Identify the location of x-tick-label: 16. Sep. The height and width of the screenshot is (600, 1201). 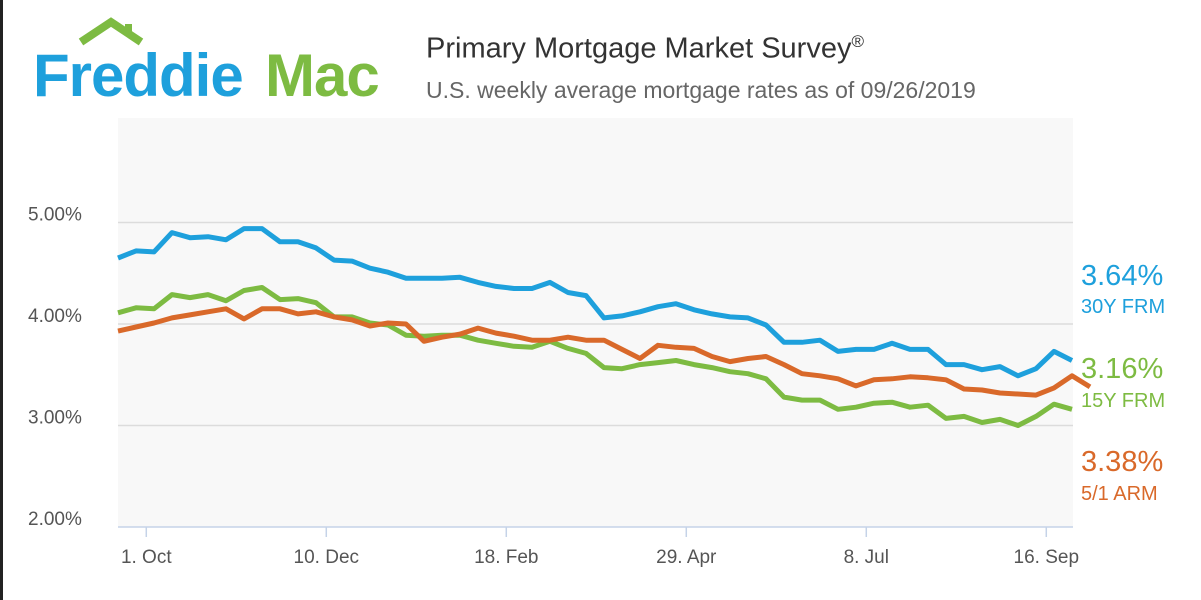
(1047, 557).